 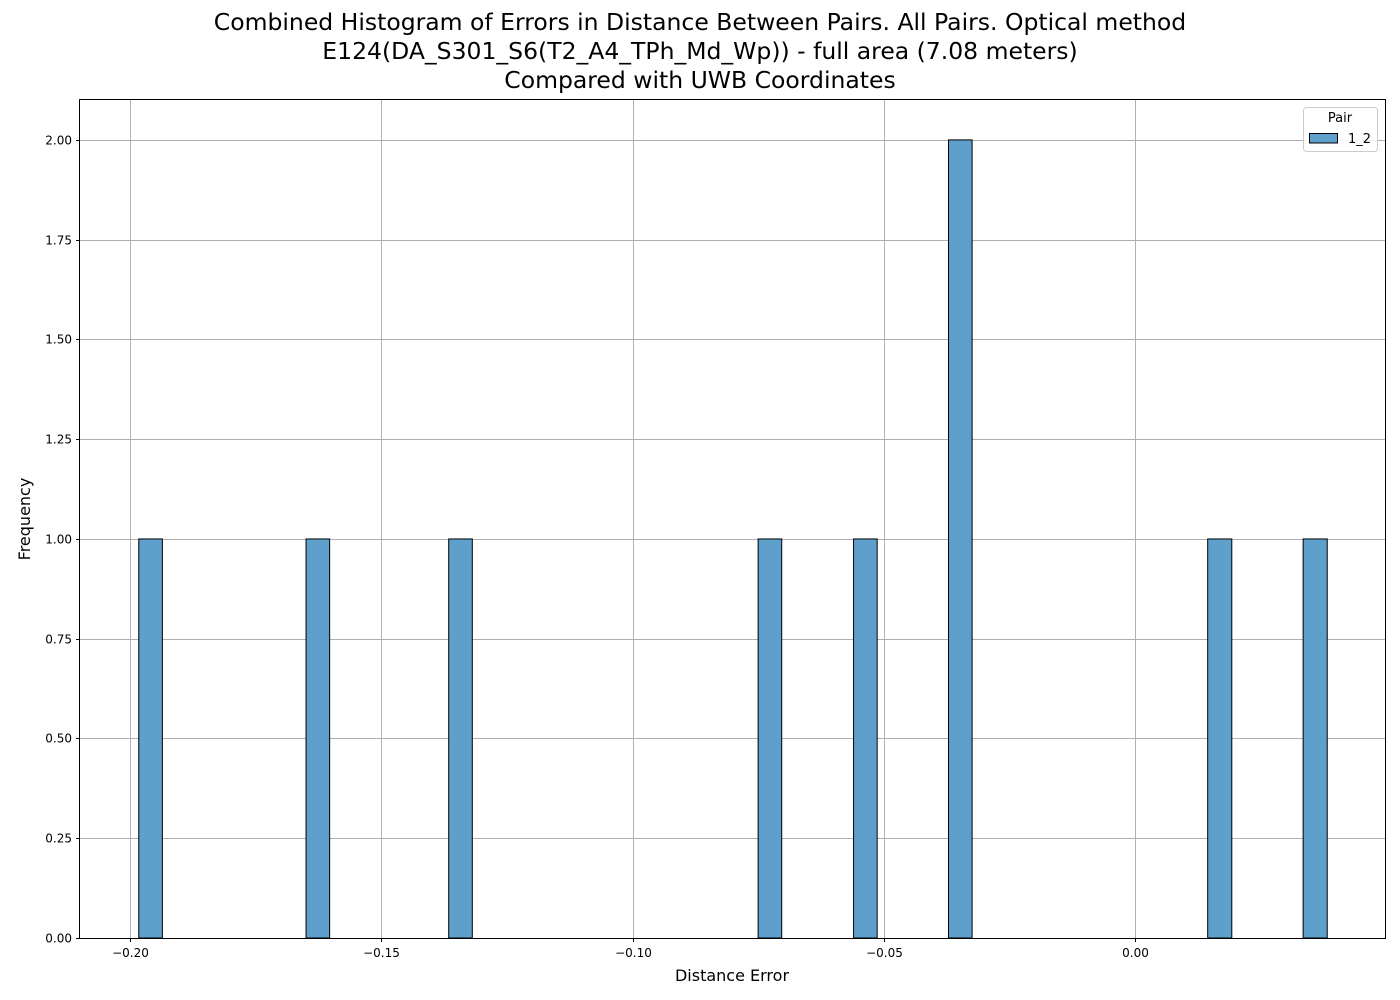 What do you see at coordinates (1359, 139) in the screenshot?
I see `legend-label: 1_2` at bounding box center [1359, 139].